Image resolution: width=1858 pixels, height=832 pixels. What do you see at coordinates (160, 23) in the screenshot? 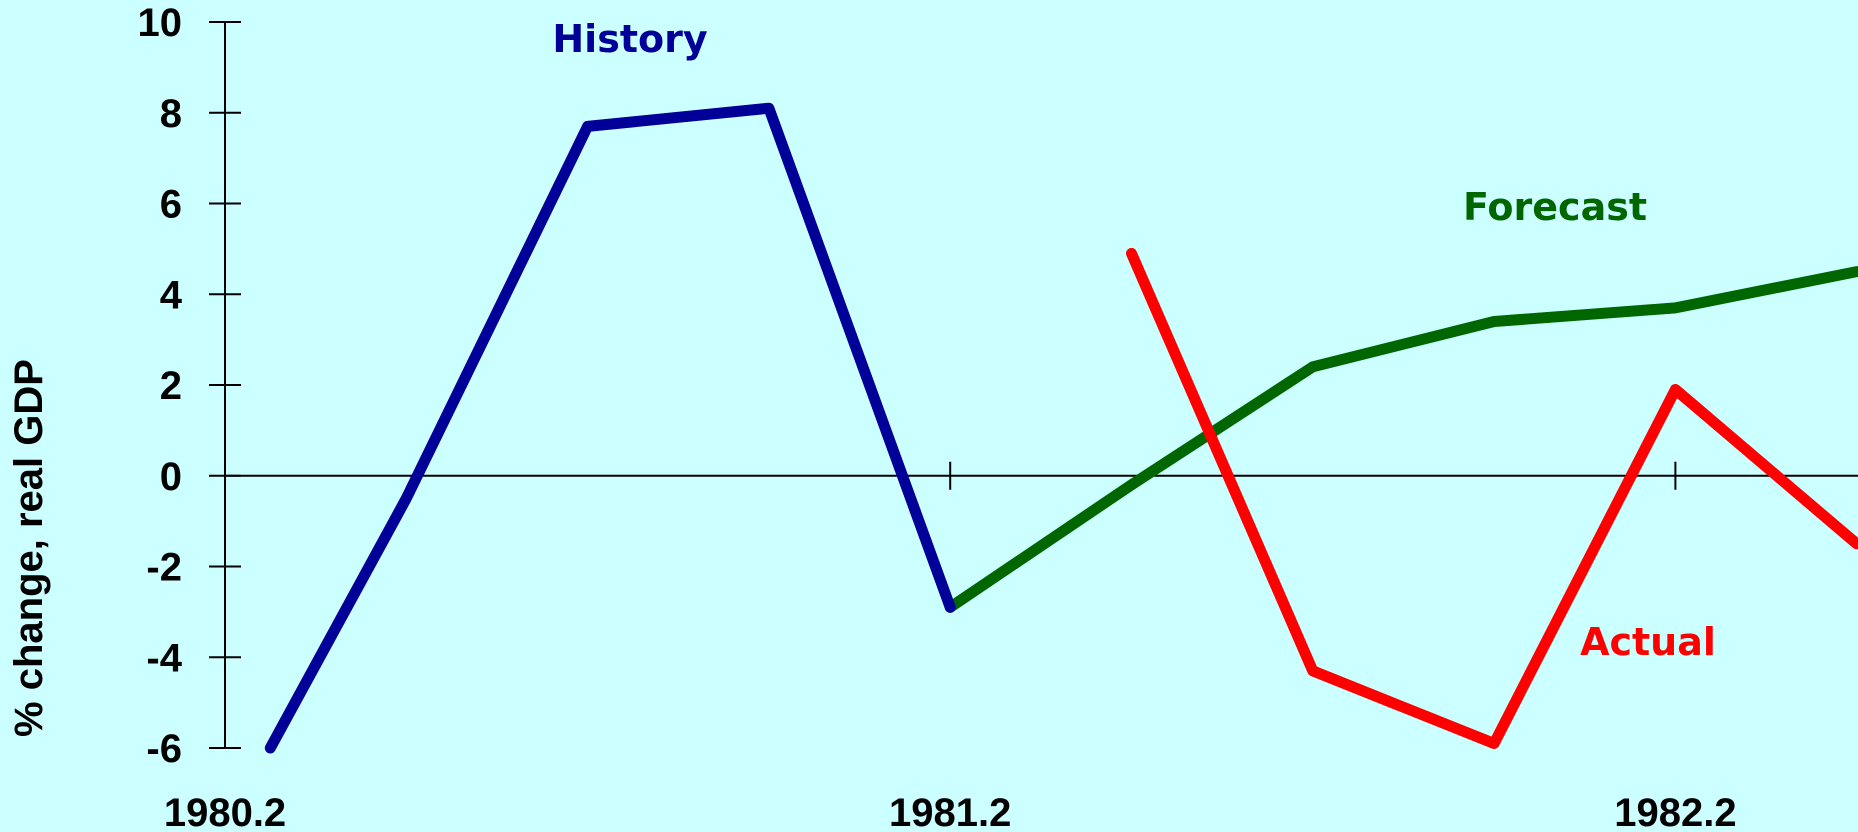
I see `y-tick-label: 10` at bounding box center [160, 23].